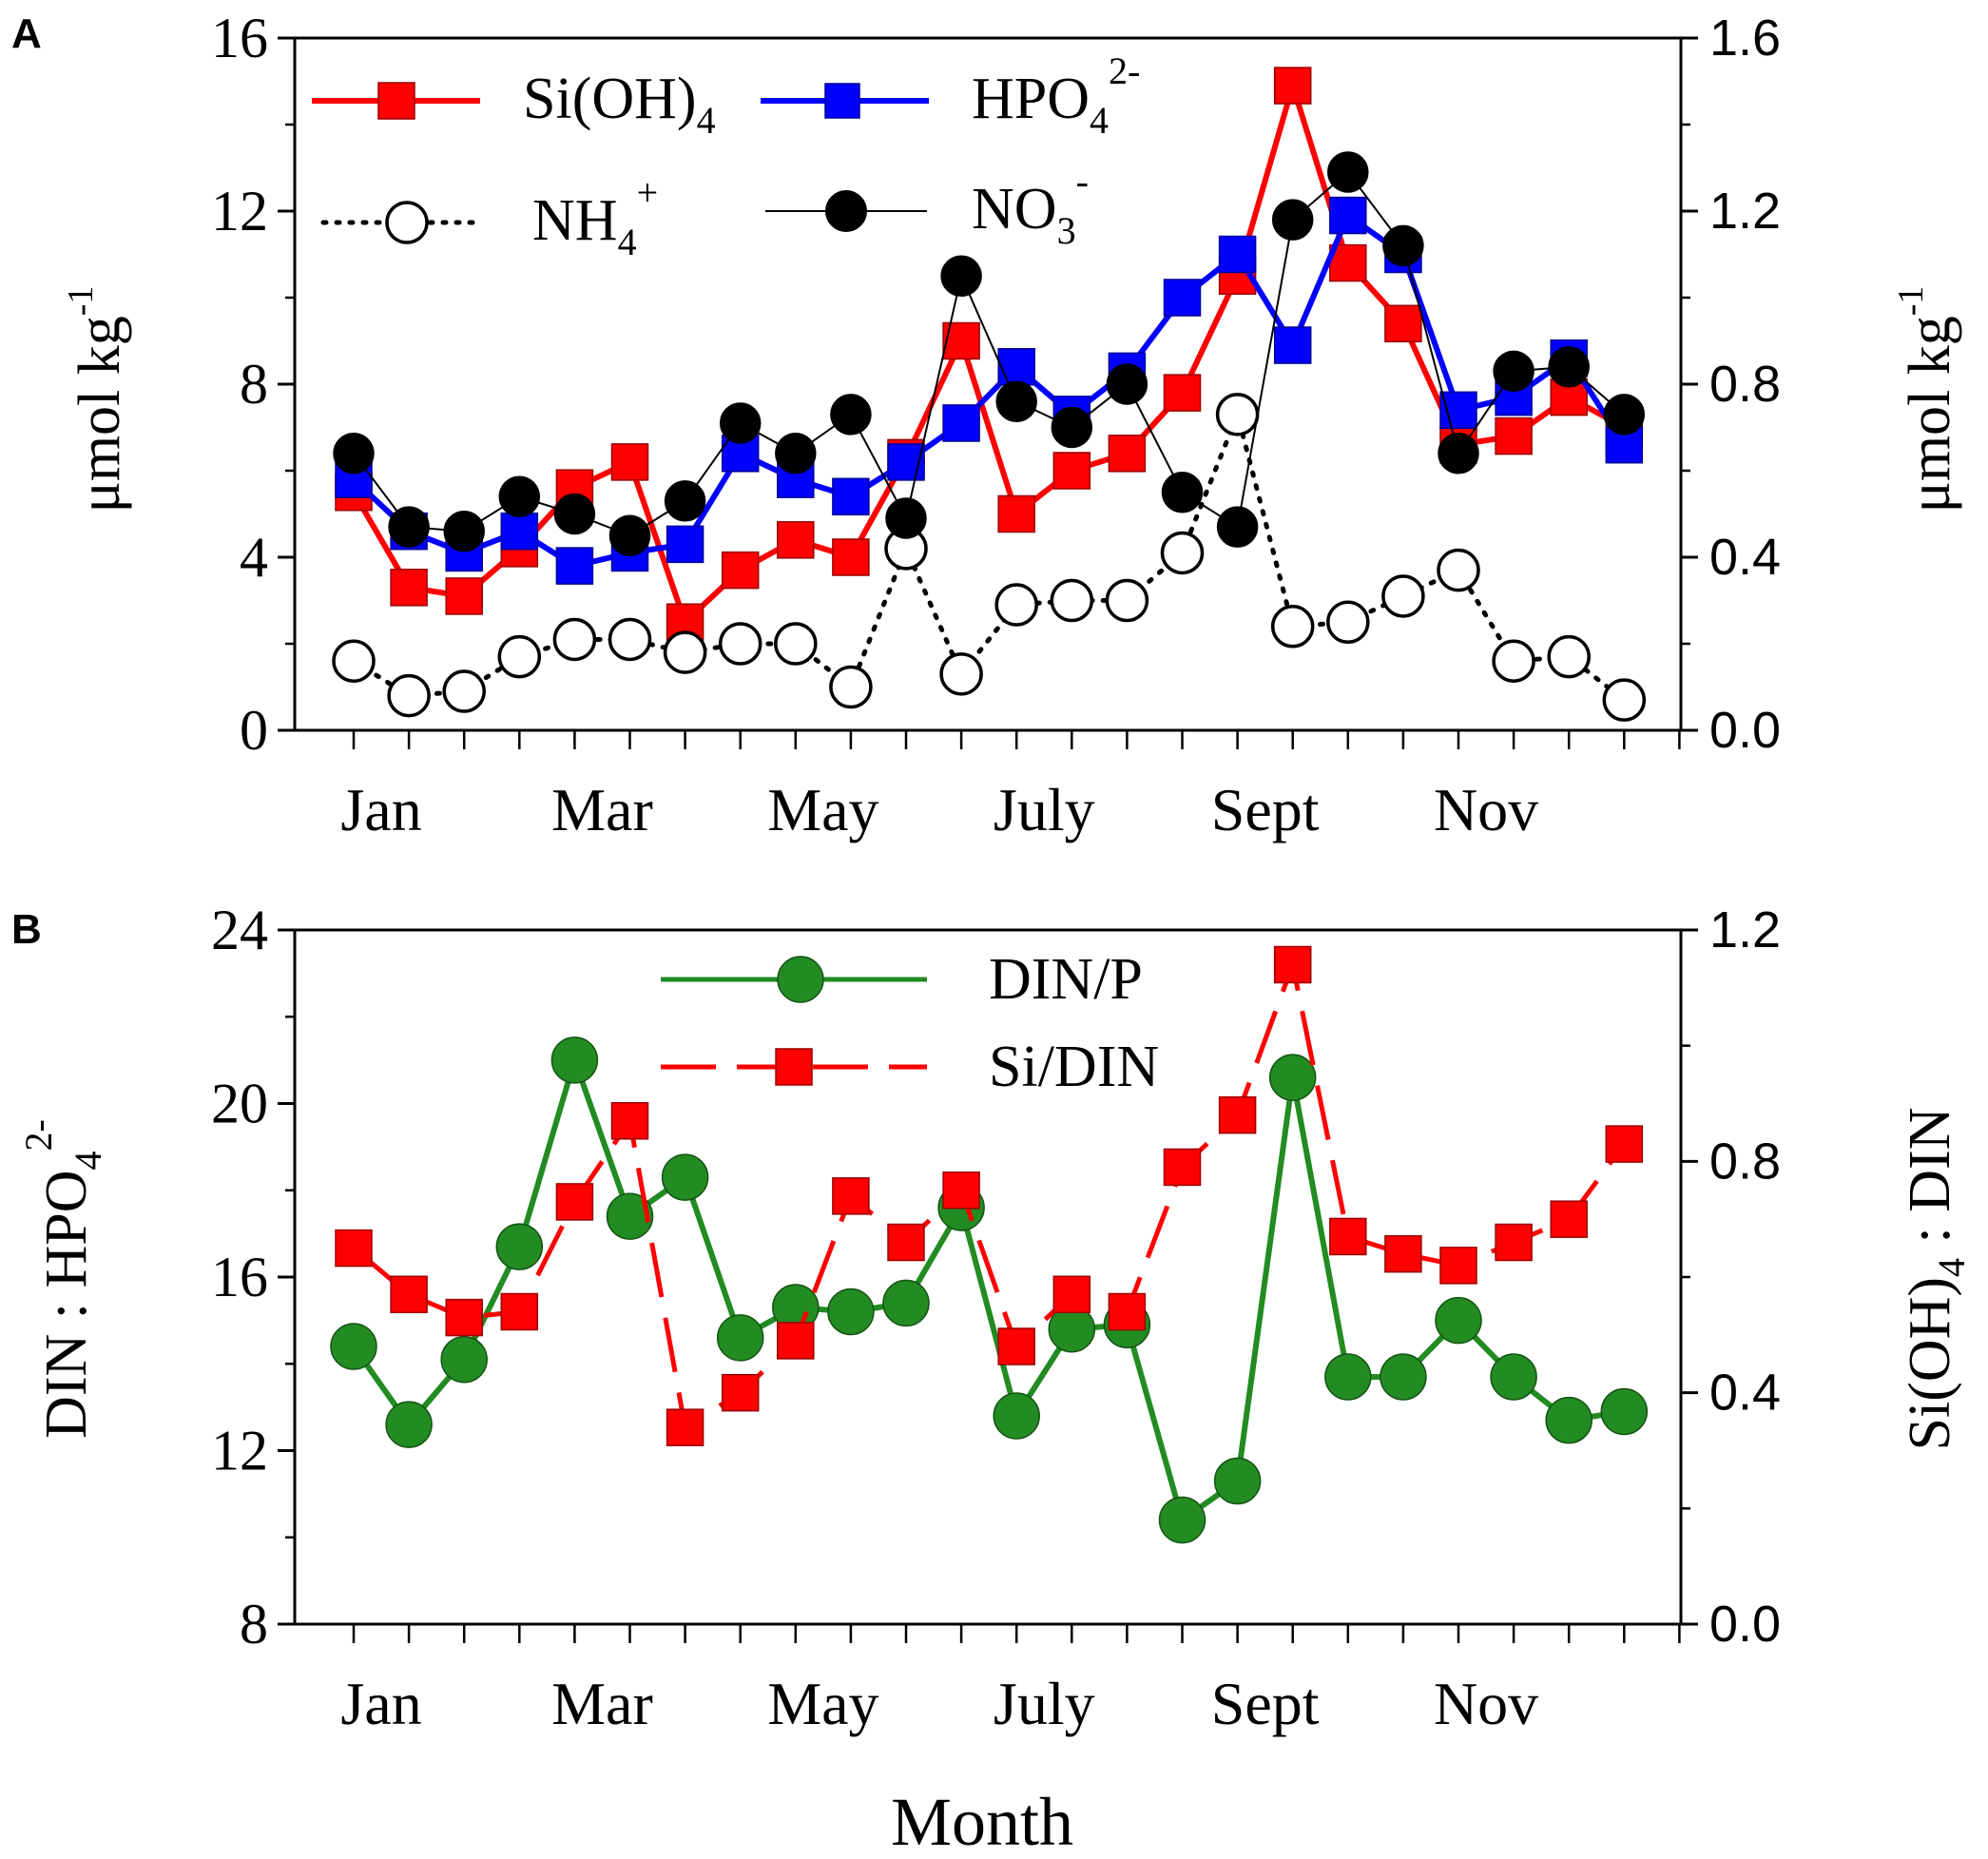  What do you see at coordinates (1745, 1624) in the screenshot?
I see `panel-b-right-tick-label: 0.0` at bounding box center [1745, 1624].